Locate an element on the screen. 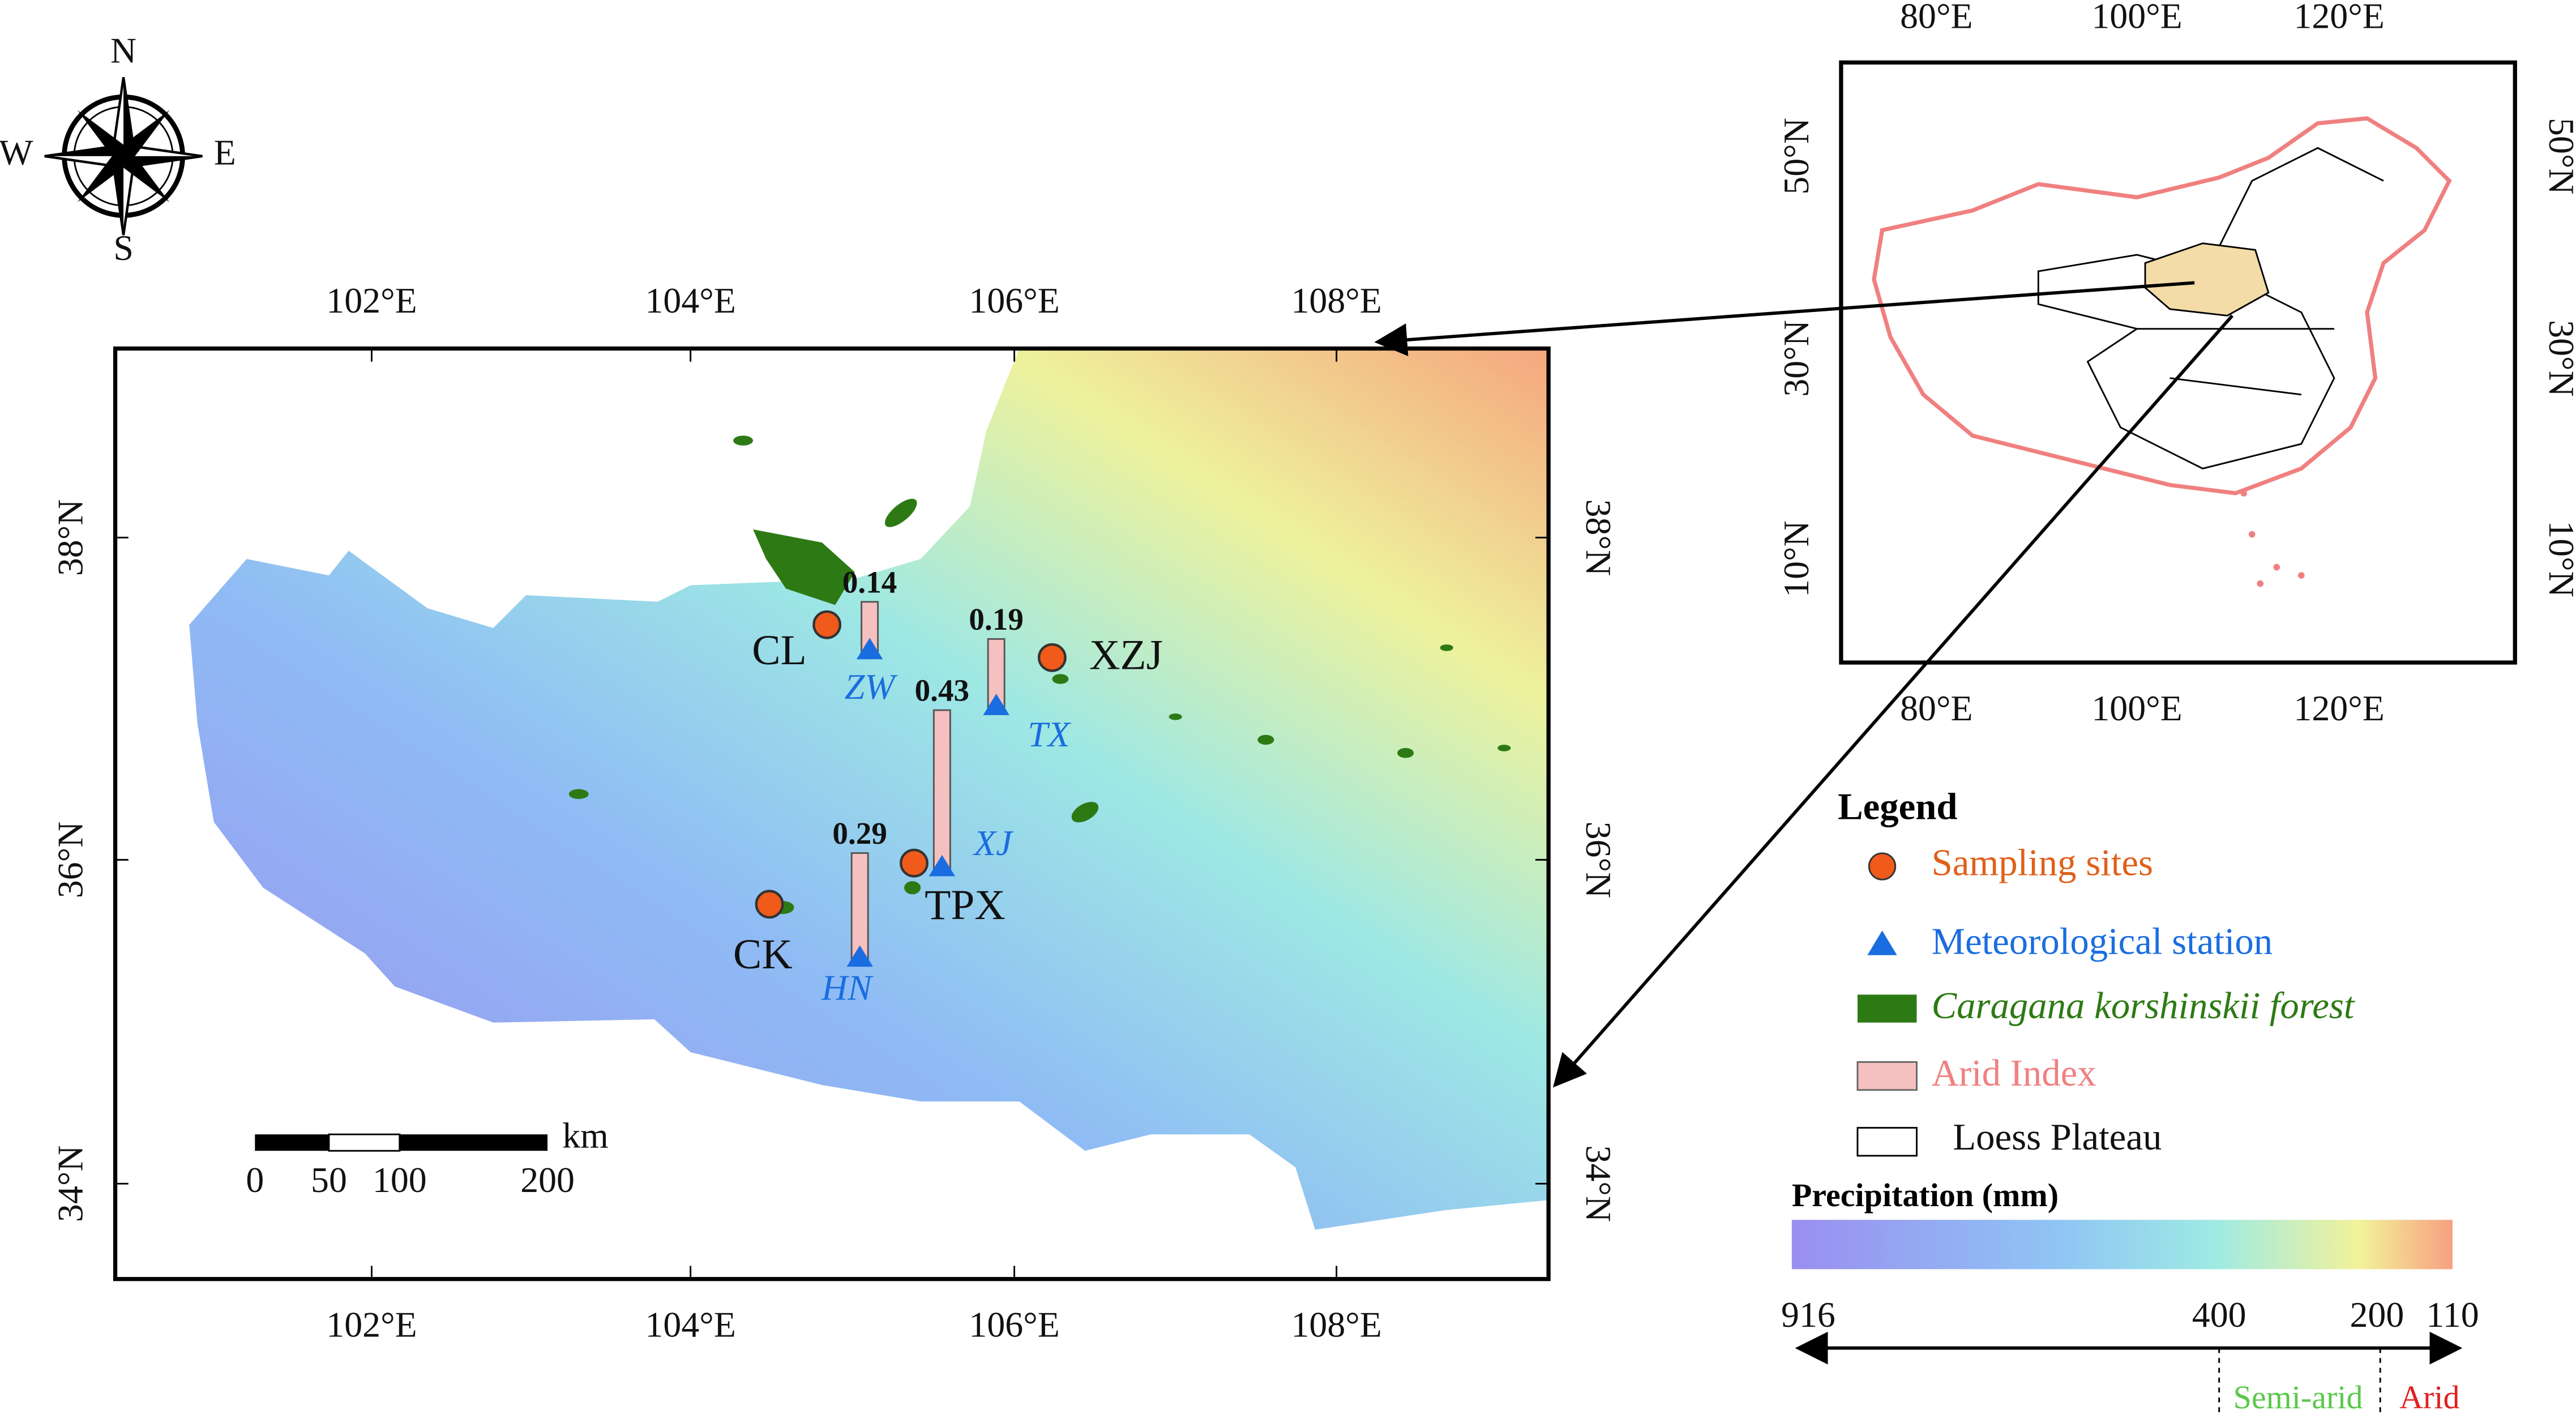 This screenshot has width=2576, height=1427. zone-label: Arid is located at coordinates (2429, 1397).